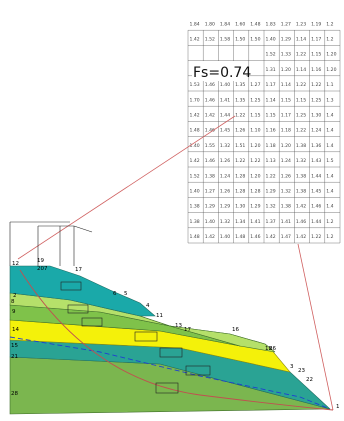 Image resolution: width=344 pixels, height=421 pixels. I want to click on grid-cell-value: 1.25, so click(255, 100).